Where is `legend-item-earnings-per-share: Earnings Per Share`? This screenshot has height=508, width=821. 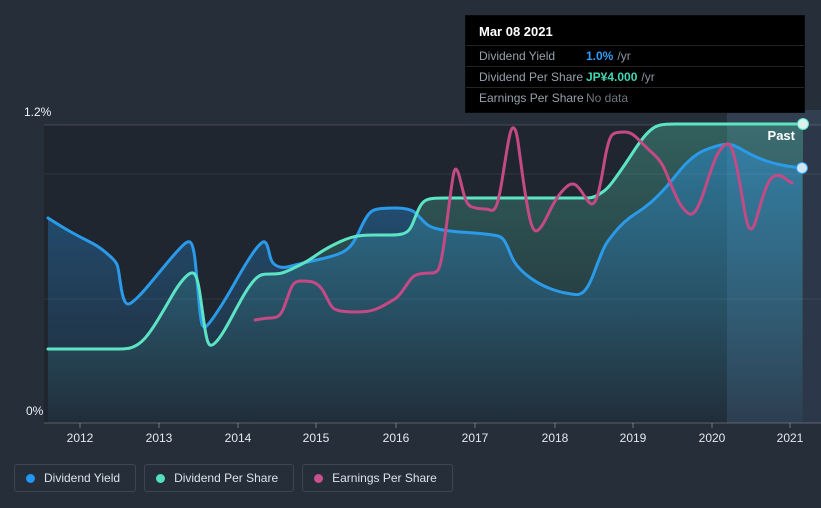 legend-item-earnings-per-share: Earnings Per Share is located at coordinates (377, 478).